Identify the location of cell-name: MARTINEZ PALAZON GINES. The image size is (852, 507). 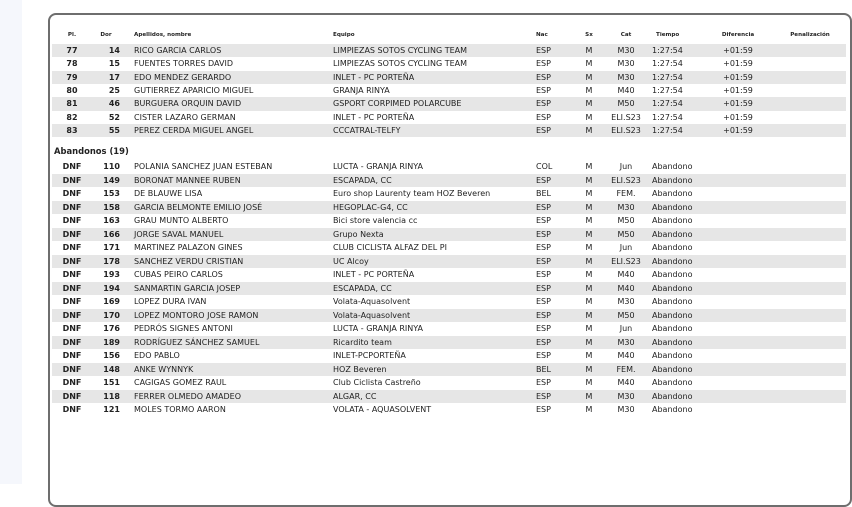
(188, 247).